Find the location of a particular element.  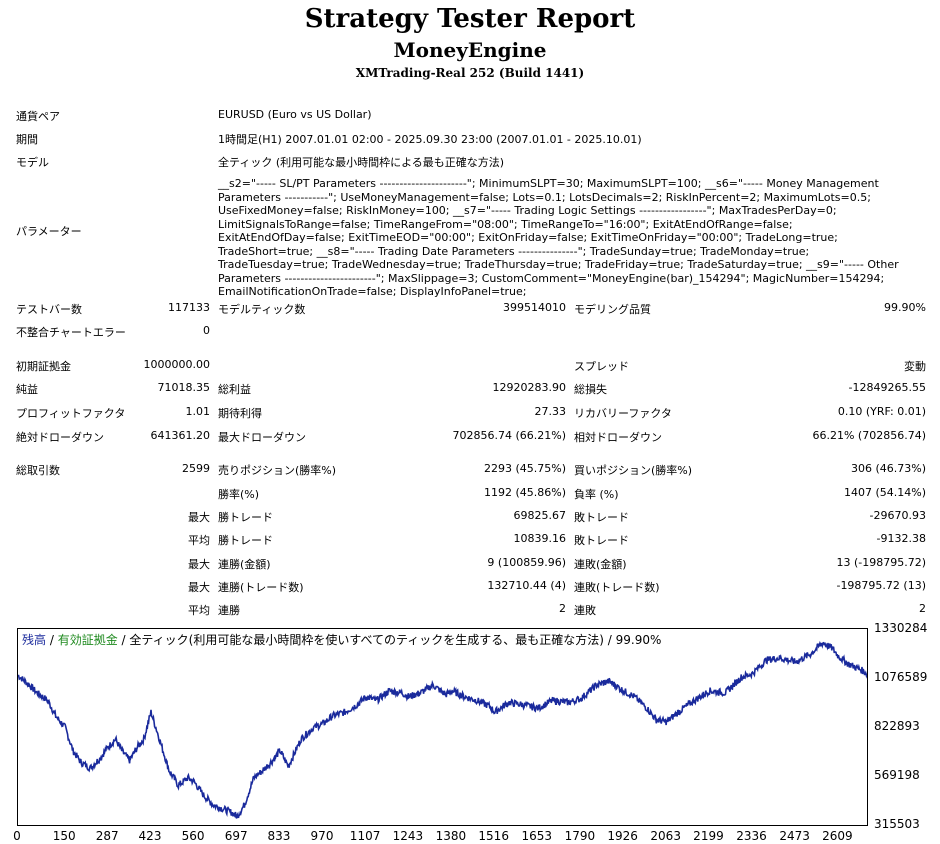

gross-profit-value: 12920283.90 is located at coordinates (529, 387).